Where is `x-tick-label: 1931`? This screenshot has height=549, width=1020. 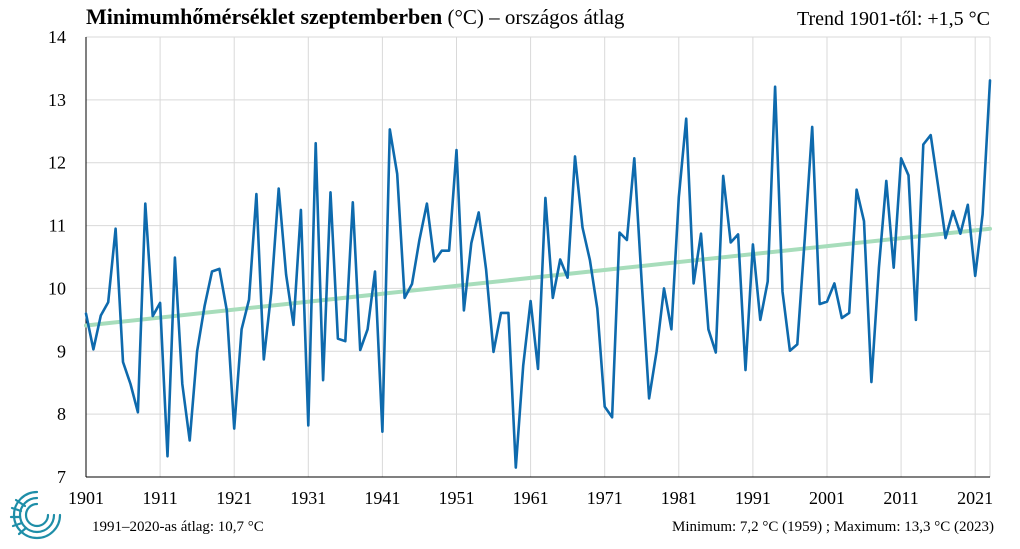 x-tick-label: 1931 is located at coordinates (308, 498).